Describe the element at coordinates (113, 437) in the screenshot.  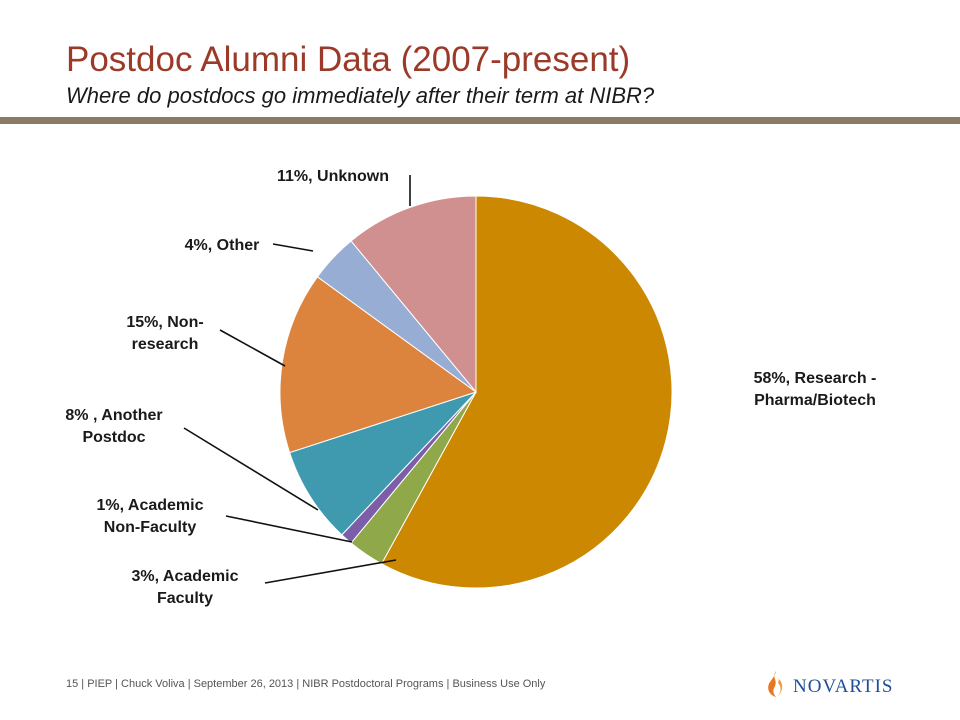
I see `slice-label: Postdoc` at that location.